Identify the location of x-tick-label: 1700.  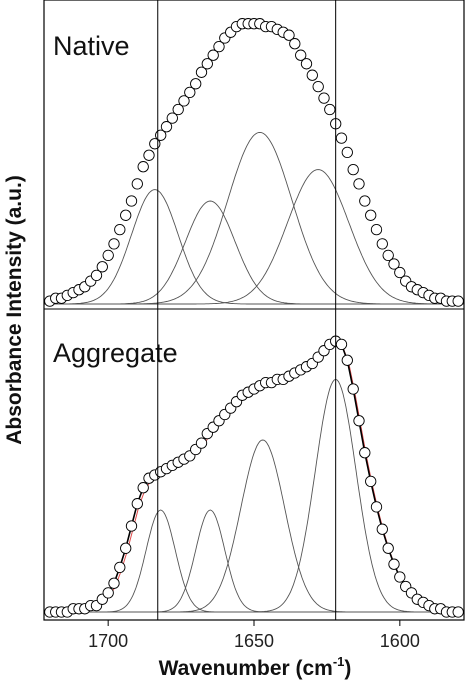
(108, 641).